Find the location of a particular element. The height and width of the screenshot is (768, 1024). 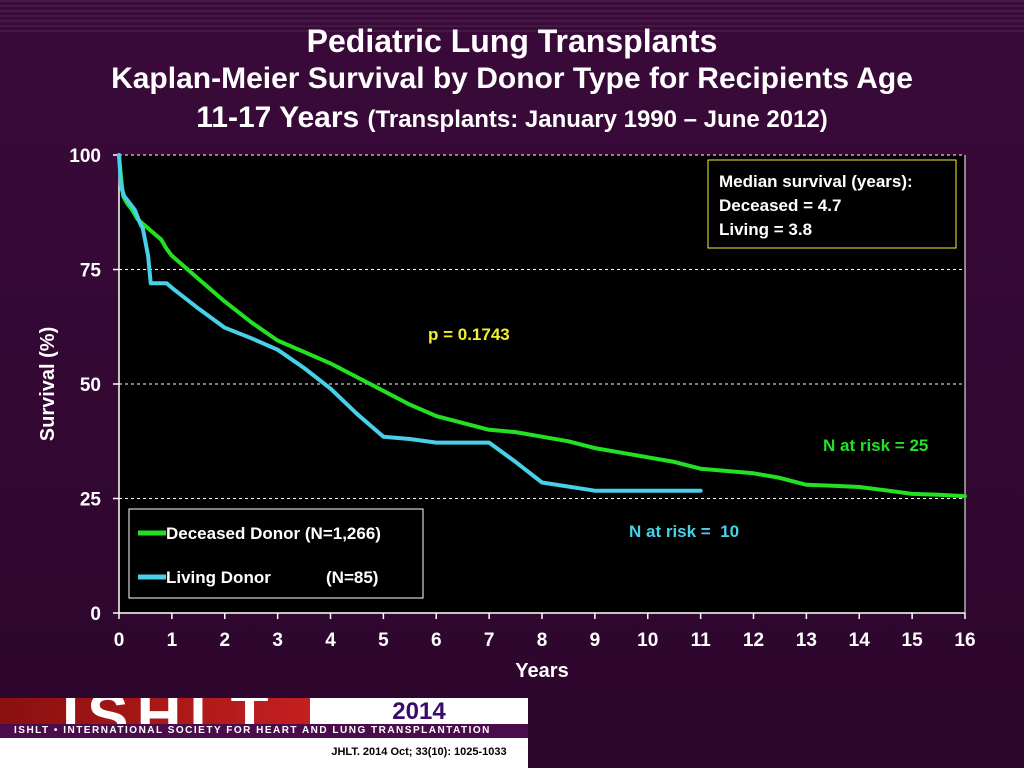

p-value-label: p = 0.1743 is located at coordinates (469, 334).